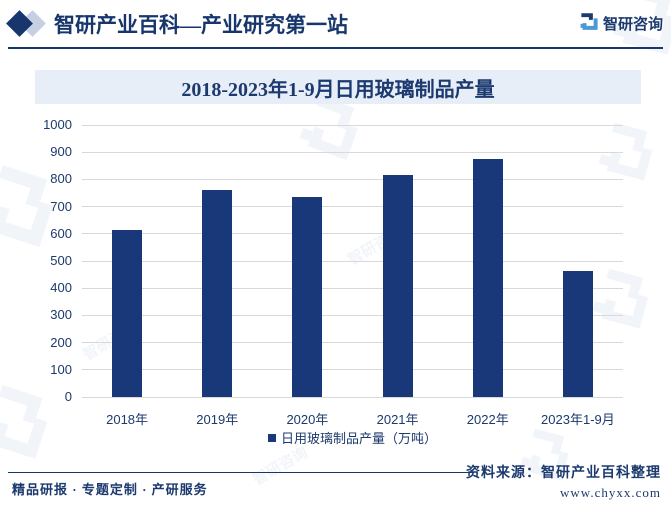 This screenshot has width=671, height=515. I want to click on y-axis-tick-label: 100, so click(61, 369).